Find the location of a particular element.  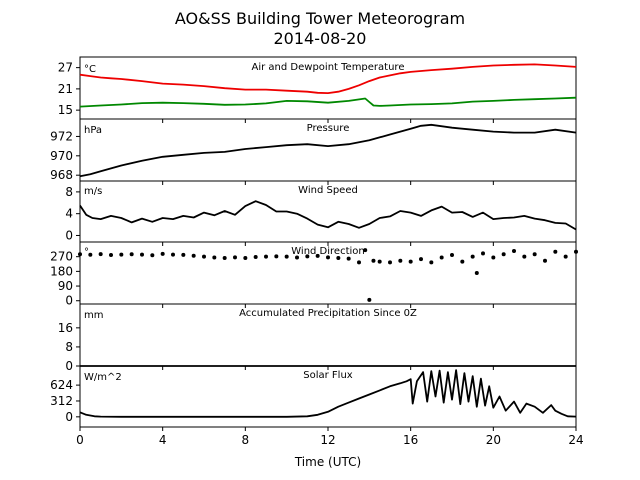

panel-3-ytick-label-1: 4 is located at coordinates (69, 214).